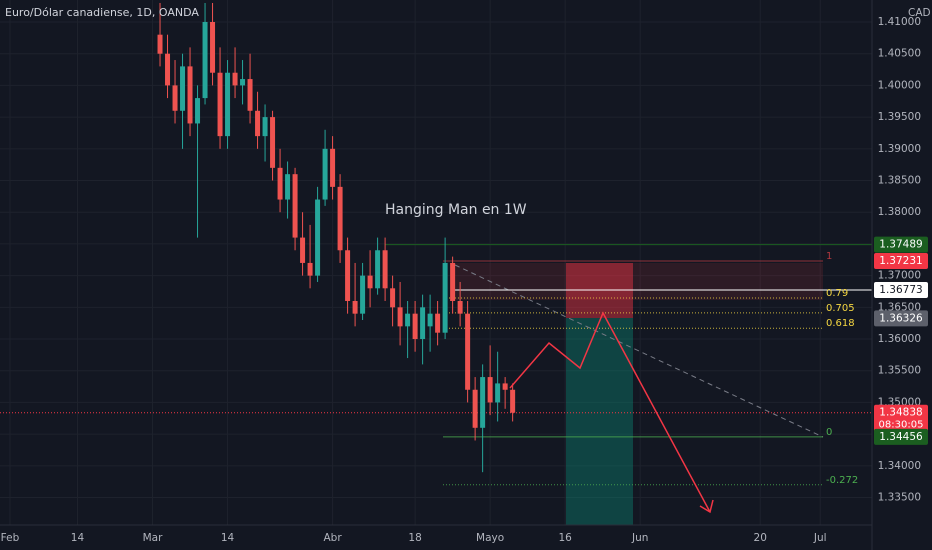 Image resolution: width=932 pixels, height=550 pixels. I want to click on chart-title: Euro/Dólar canadiense, 1D, OANDA, so click(102, 12).